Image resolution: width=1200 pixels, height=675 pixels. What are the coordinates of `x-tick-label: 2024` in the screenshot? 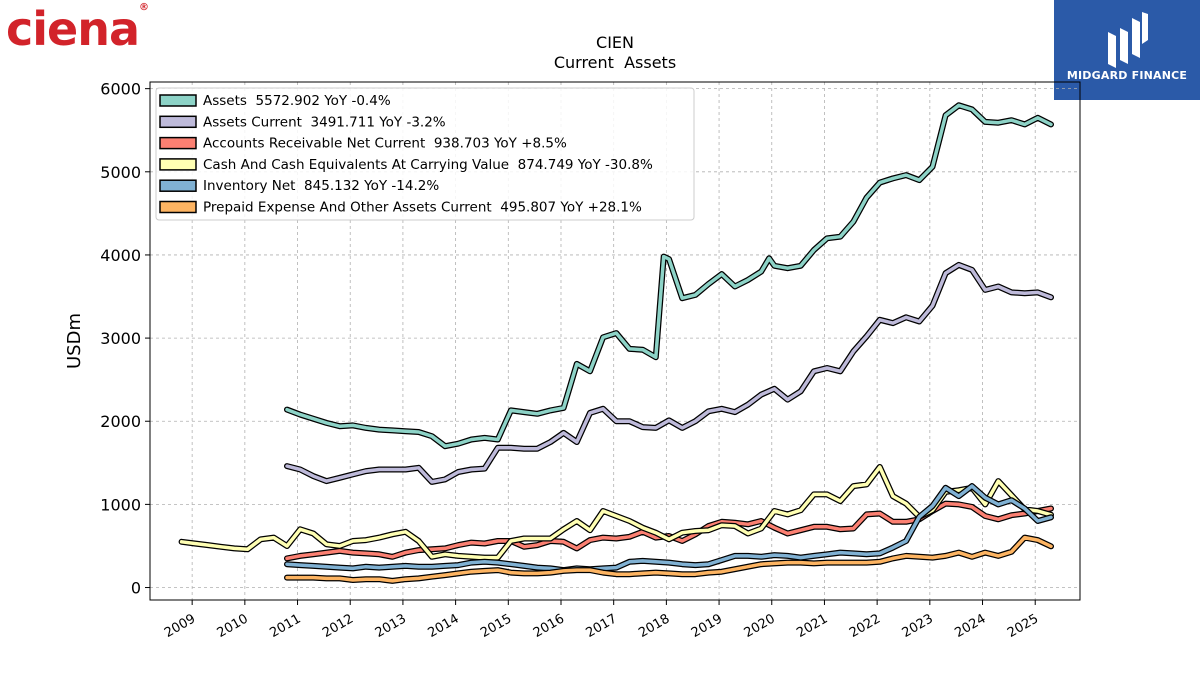 It's located at (970, 626).